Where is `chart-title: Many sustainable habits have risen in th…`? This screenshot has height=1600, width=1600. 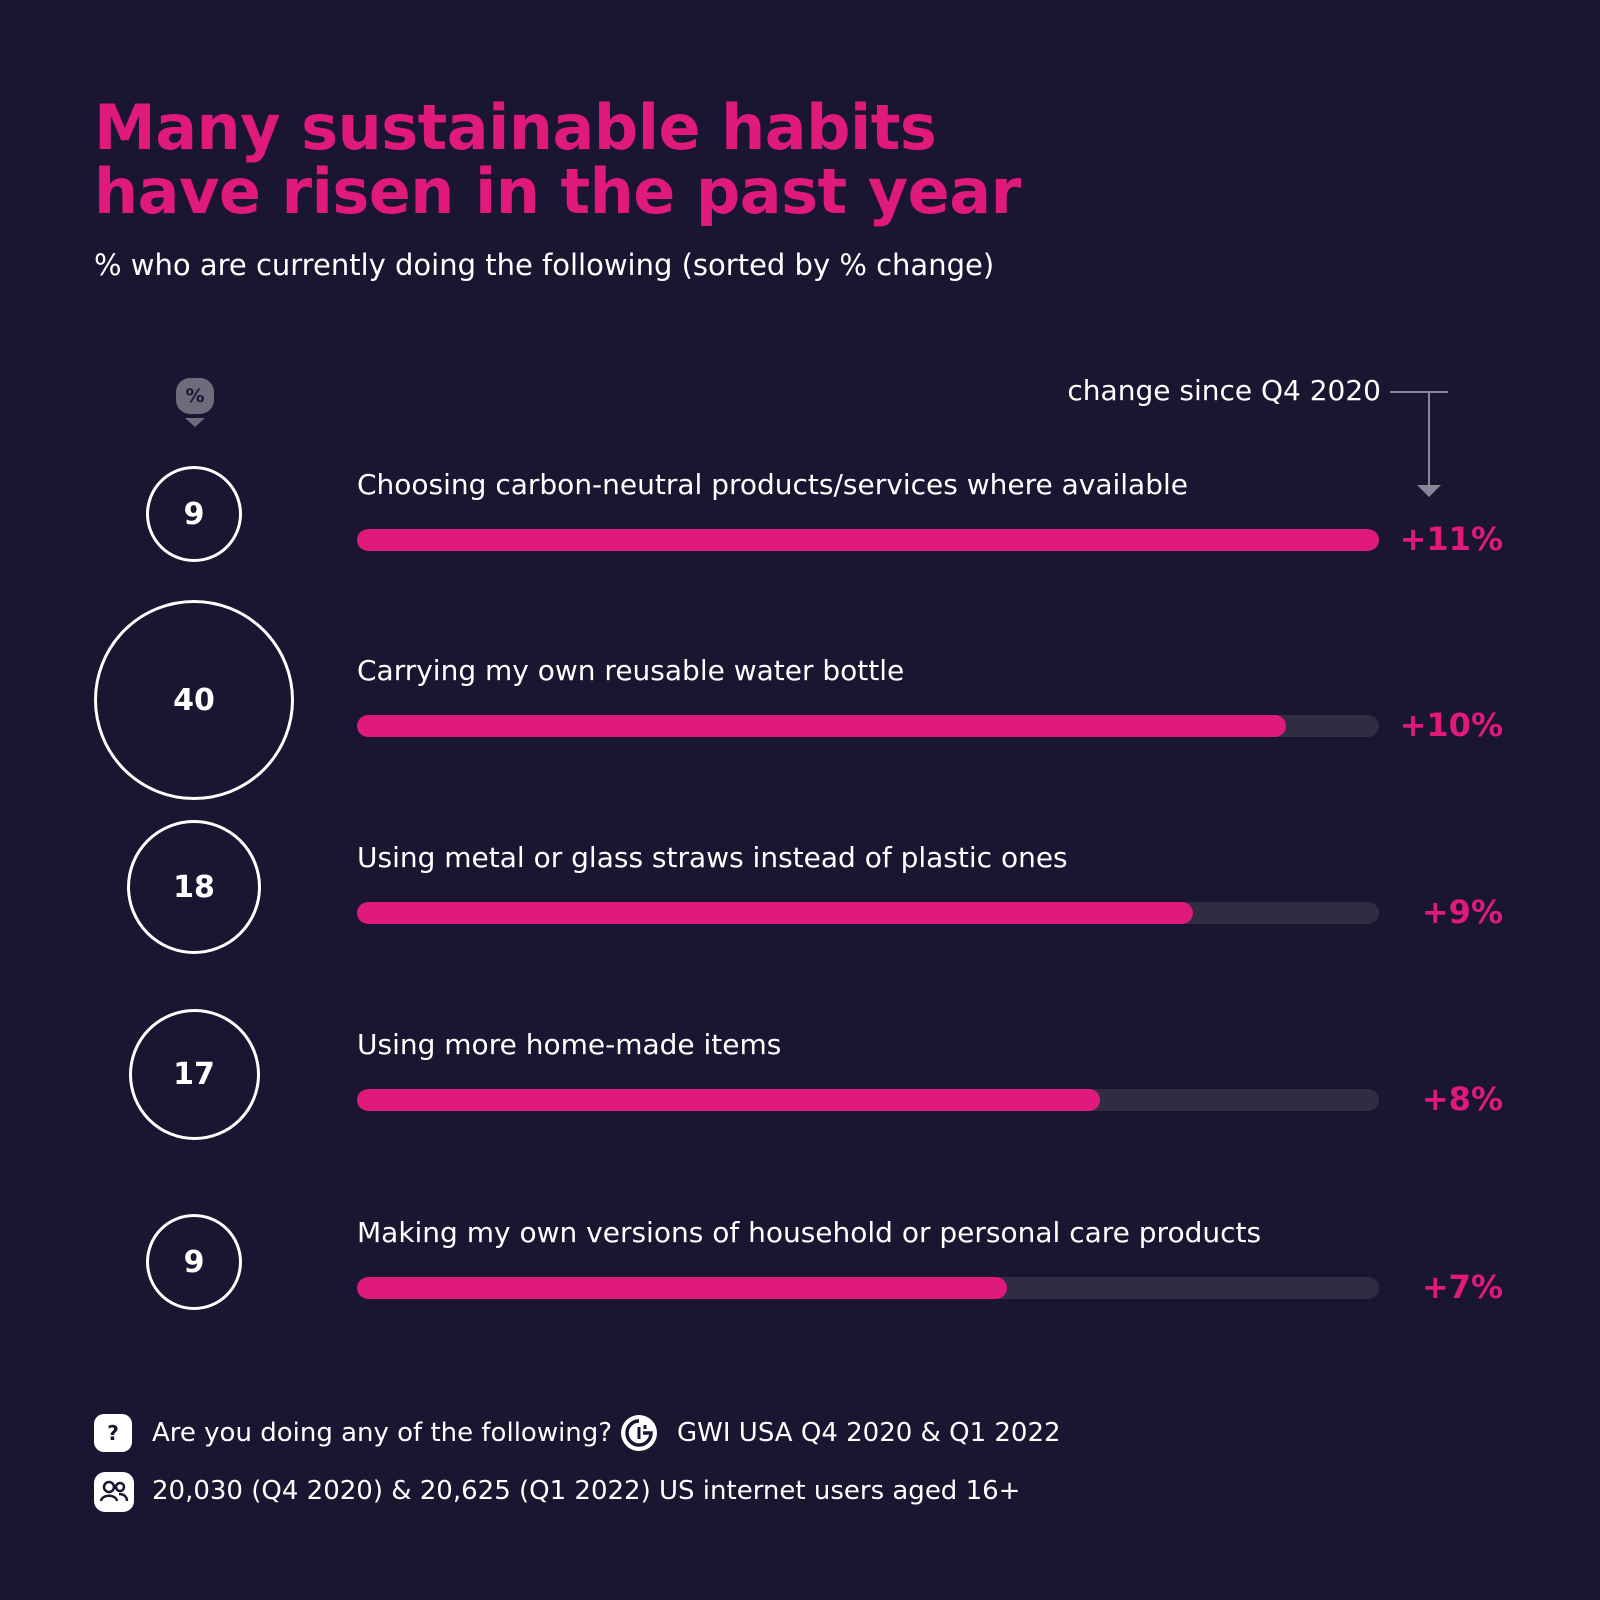
chart-title: Many sustainable habits have risen in th… is located at coordinates (694, 160).